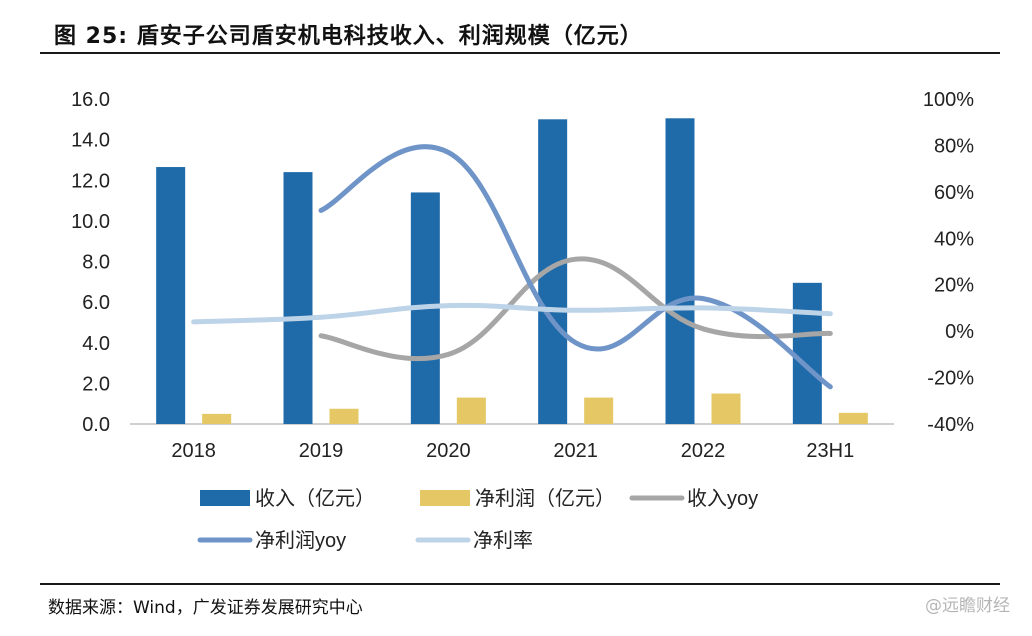  I want to click on left-tick-label: 8.0, so click(96, 263).